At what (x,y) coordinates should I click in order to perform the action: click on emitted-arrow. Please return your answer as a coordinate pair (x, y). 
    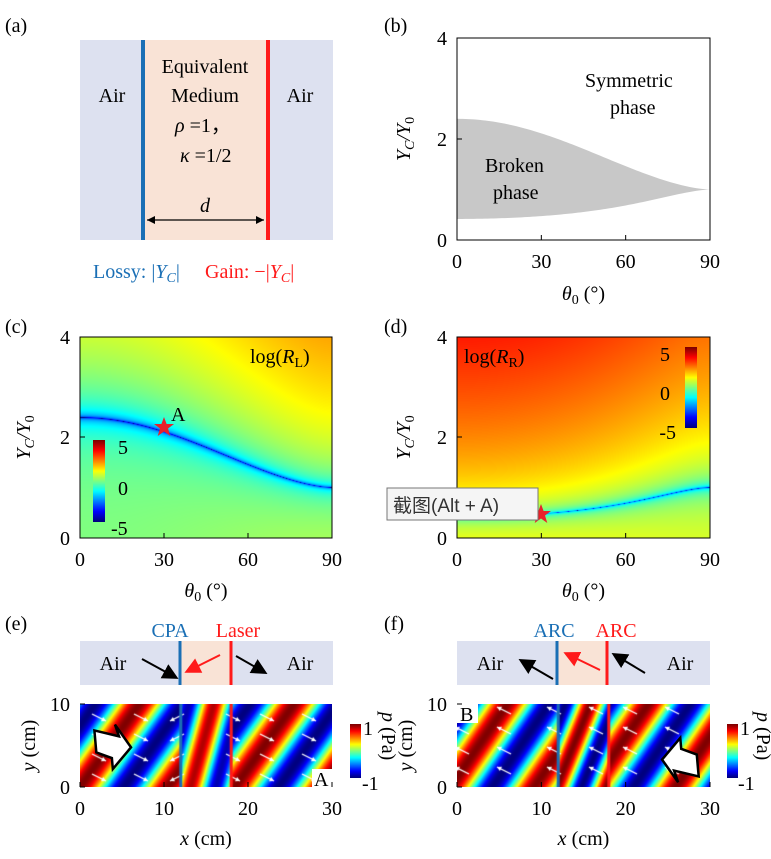
    Looking at the image, I should click on (202, 663).